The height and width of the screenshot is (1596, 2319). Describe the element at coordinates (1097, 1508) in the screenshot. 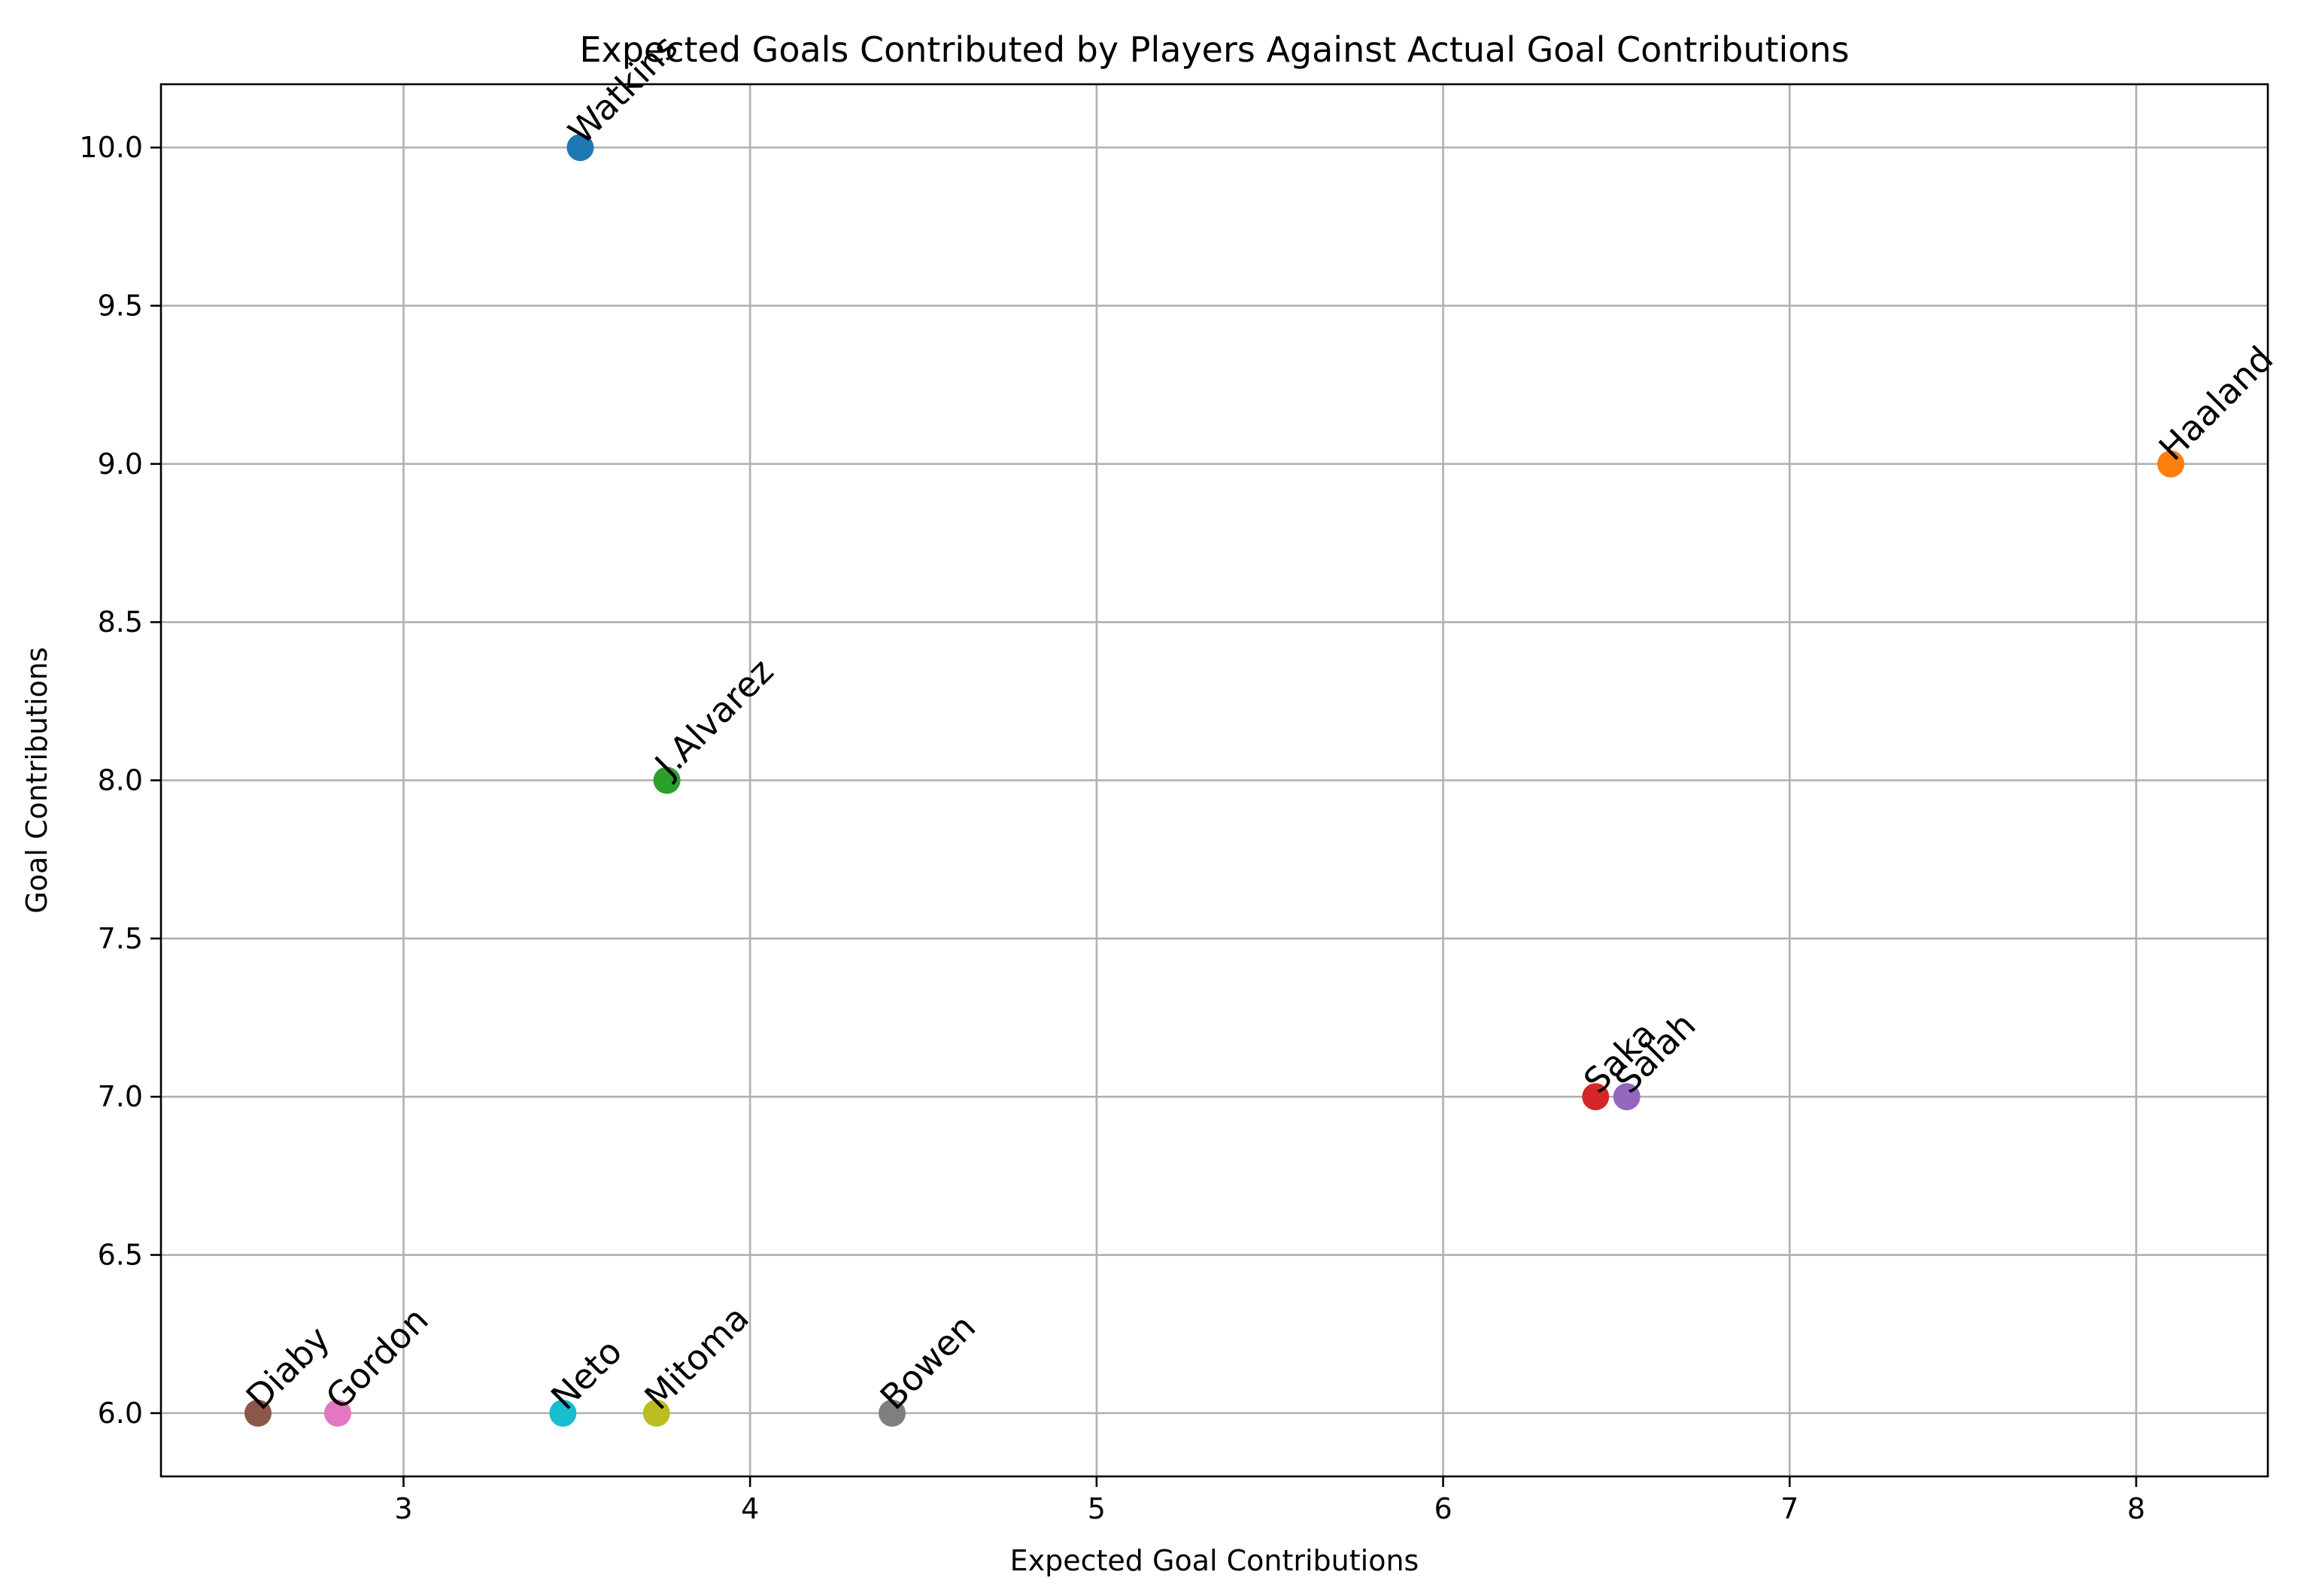

I see `x-tick-label: 5` at that location.